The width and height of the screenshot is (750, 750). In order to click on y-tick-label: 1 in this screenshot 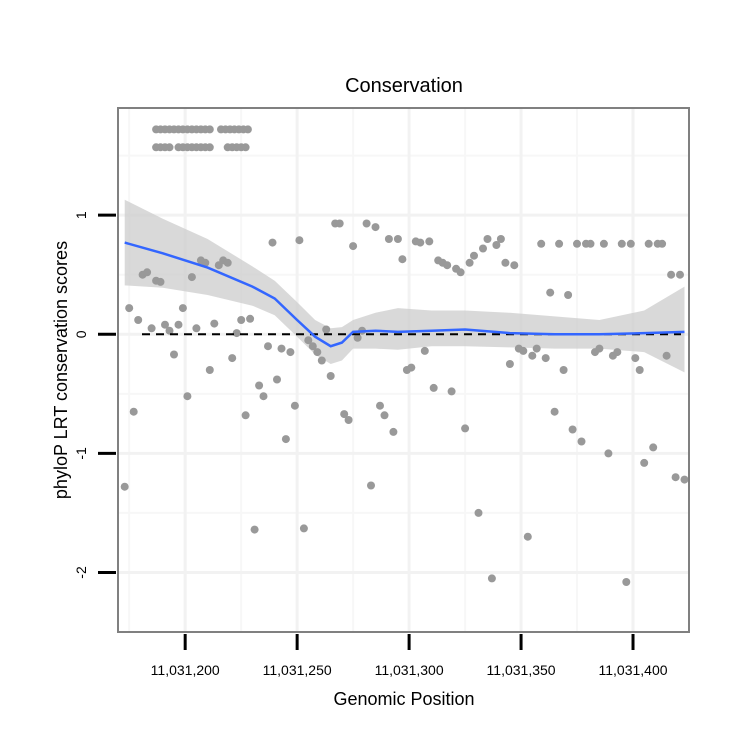, I will do `click(81, 215)`.